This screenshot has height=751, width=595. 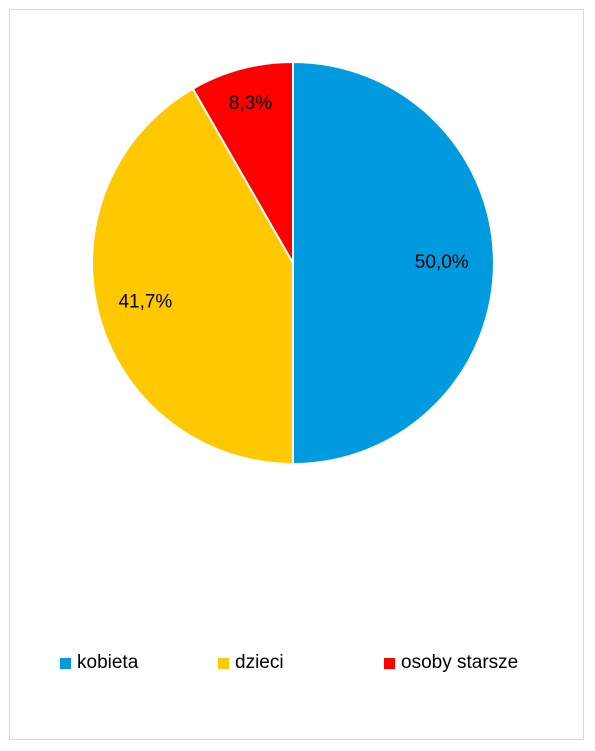 I want to click on legend-item-kobieta: kobieta, so click(x=99, y=663).